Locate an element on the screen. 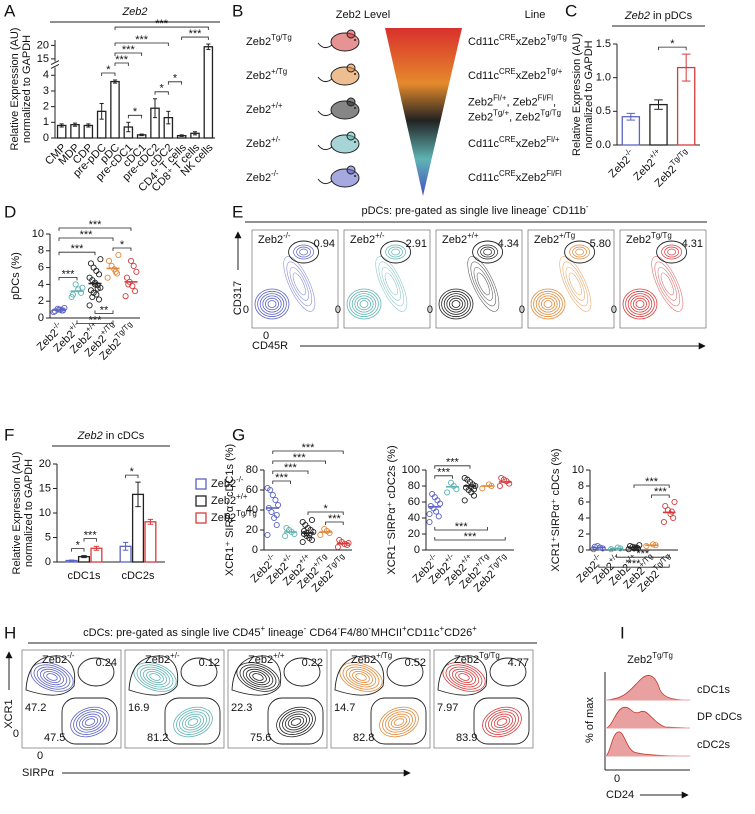  gate-value: 0.22 is located at coordinates (312, 663).